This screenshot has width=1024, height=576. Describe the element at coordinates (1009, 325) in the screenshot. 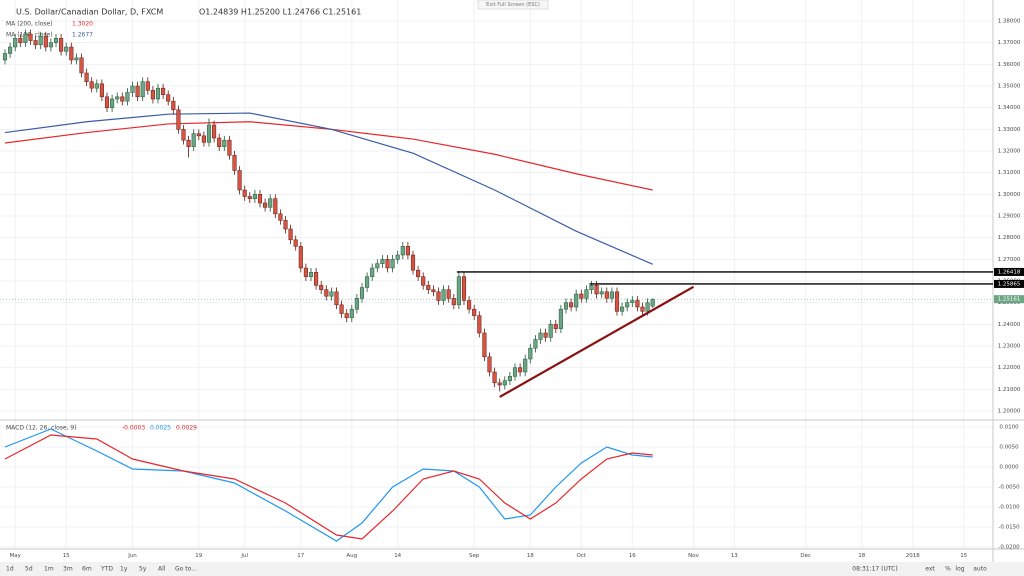

I see `y-tick-label: 1.24000` at that location.